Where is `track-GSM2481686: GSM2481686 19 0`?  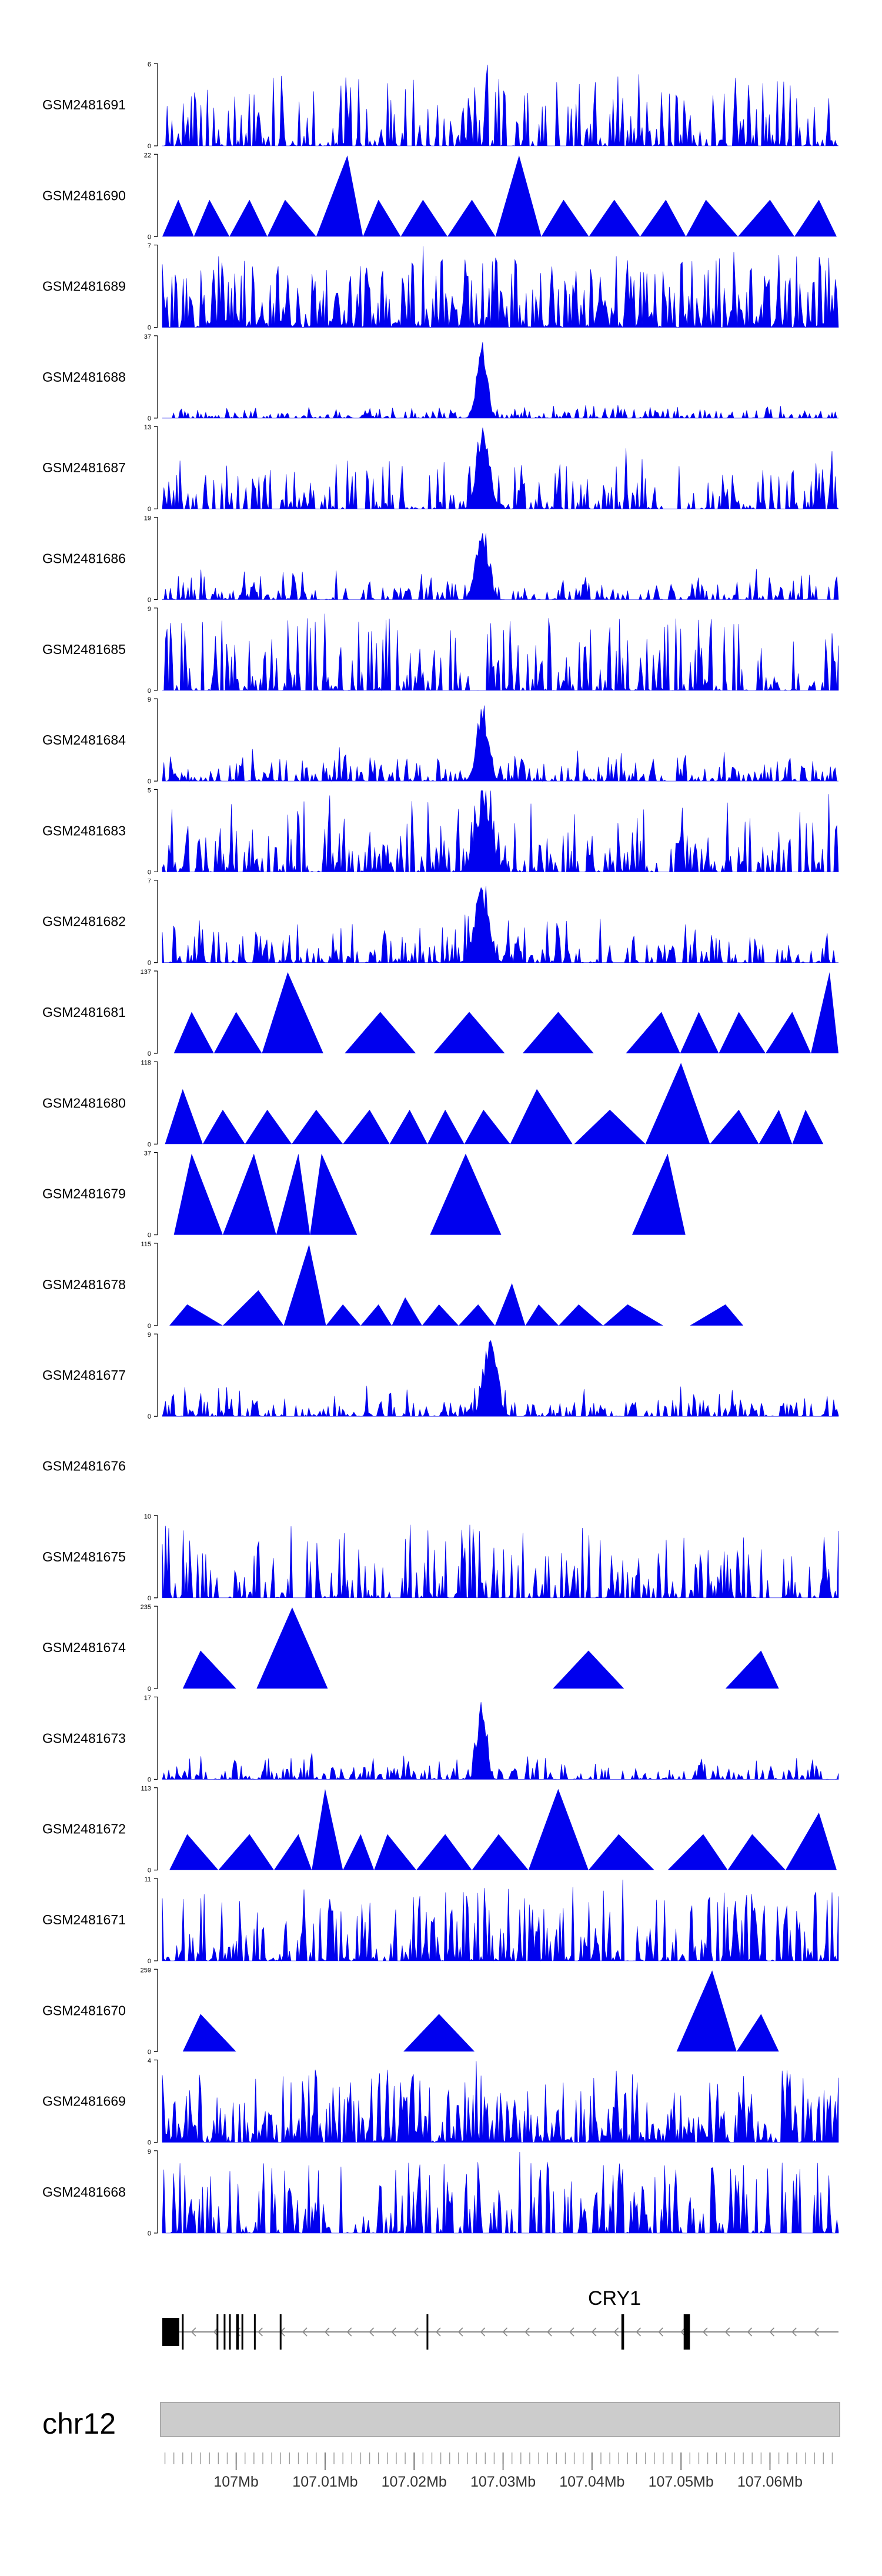 track-GSM2481686: GSM2481686 19 0 is located at coordinates (440, 559).